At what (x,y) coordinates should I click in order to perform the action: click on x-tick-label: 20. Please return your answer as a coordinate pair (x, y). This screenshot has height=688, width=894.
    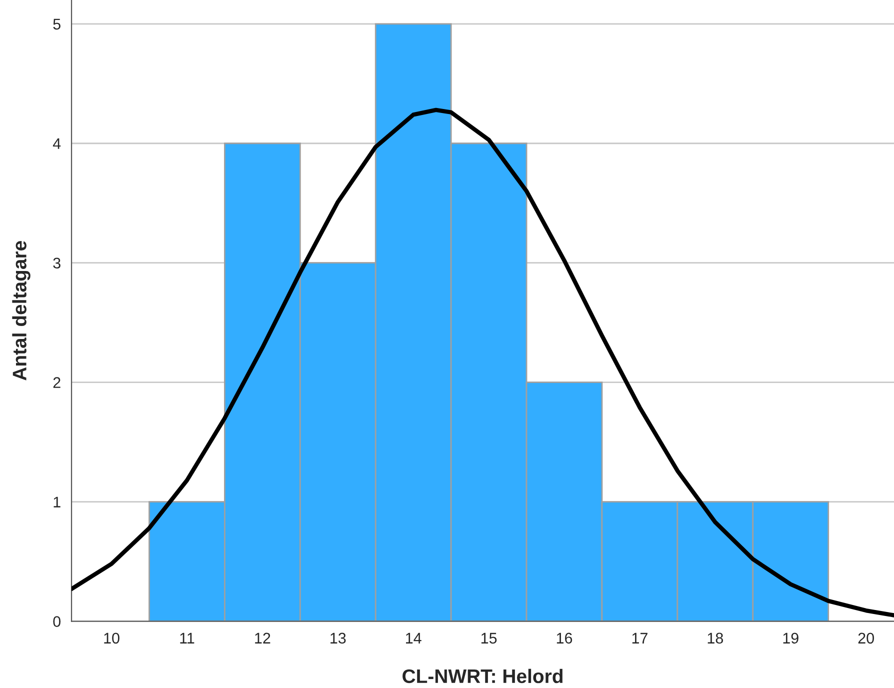
    Looking at the image, I should click on (866, 638).